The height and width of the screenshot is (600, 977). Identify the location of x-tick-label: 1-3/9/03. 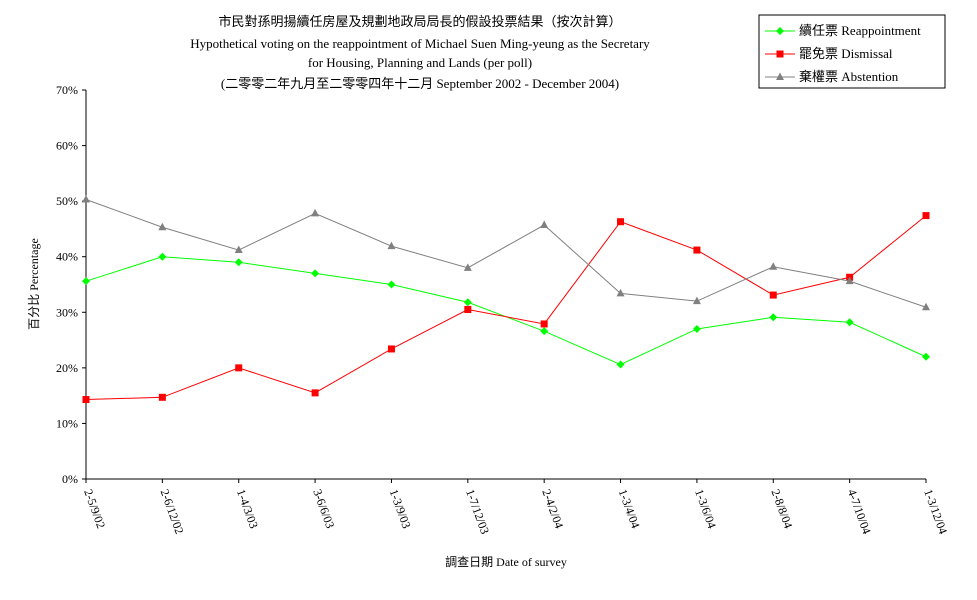
(400, 508).